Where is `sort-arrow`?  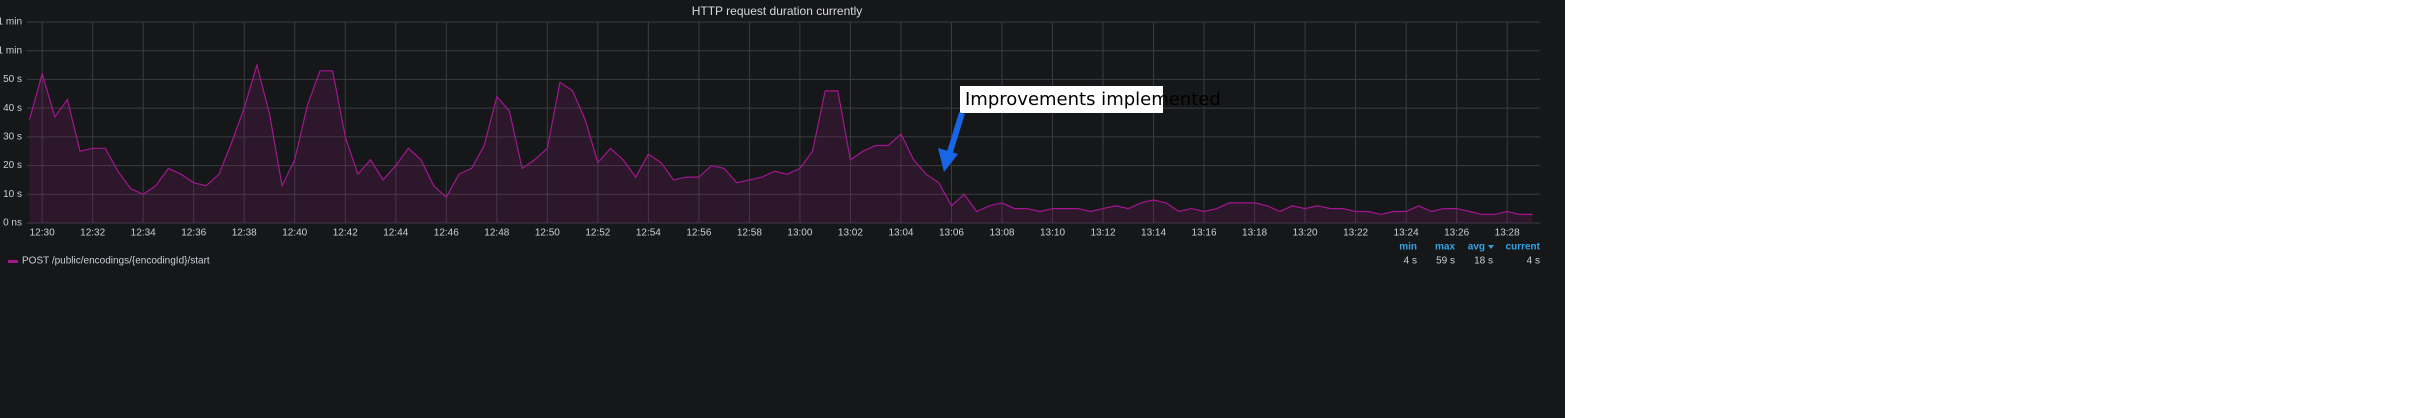 sort-arrow is located at coordinates (1491, 247).